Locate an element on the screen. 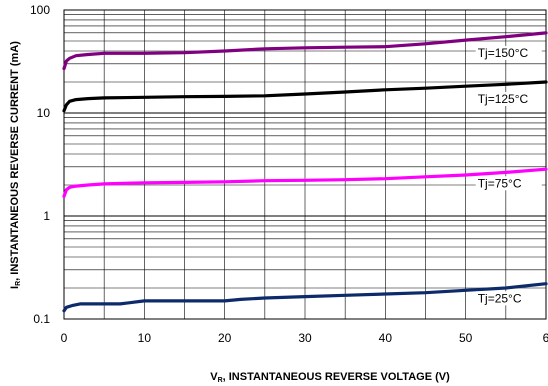  y-axis-title-sub: R is located at coordinates (18, 283).